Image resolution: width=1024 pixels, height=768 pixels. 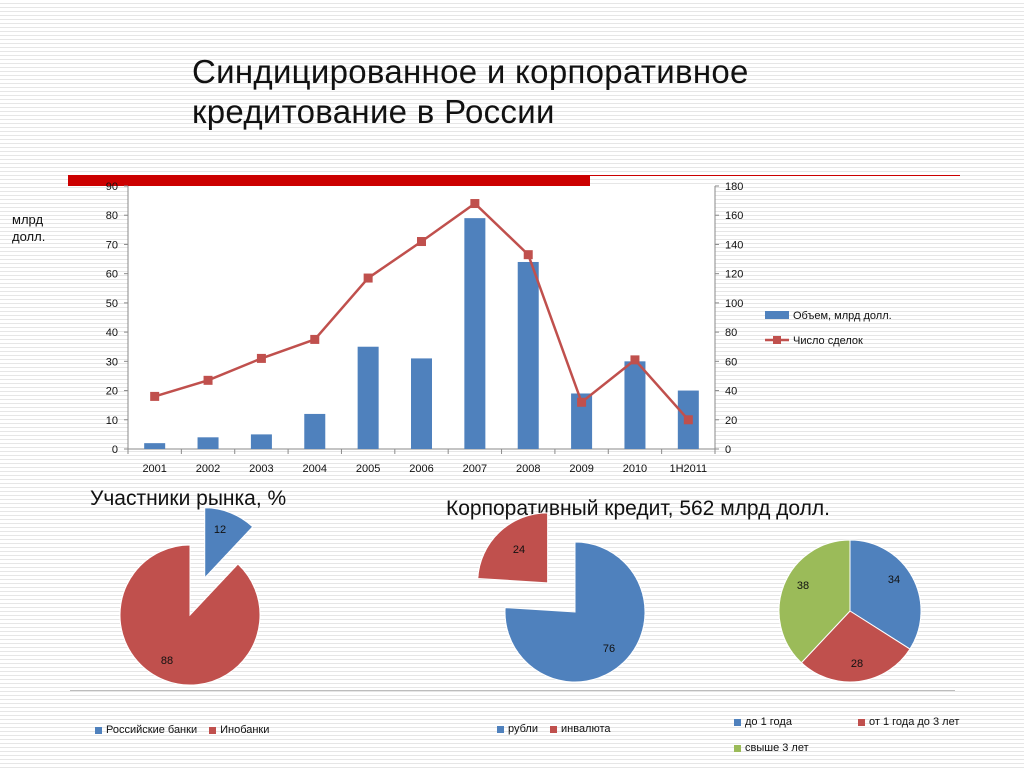 What do you see at coordinates (112, 333) in the screenshot?
I see `y-tick-label: 40` at bounding box center [112, 333].